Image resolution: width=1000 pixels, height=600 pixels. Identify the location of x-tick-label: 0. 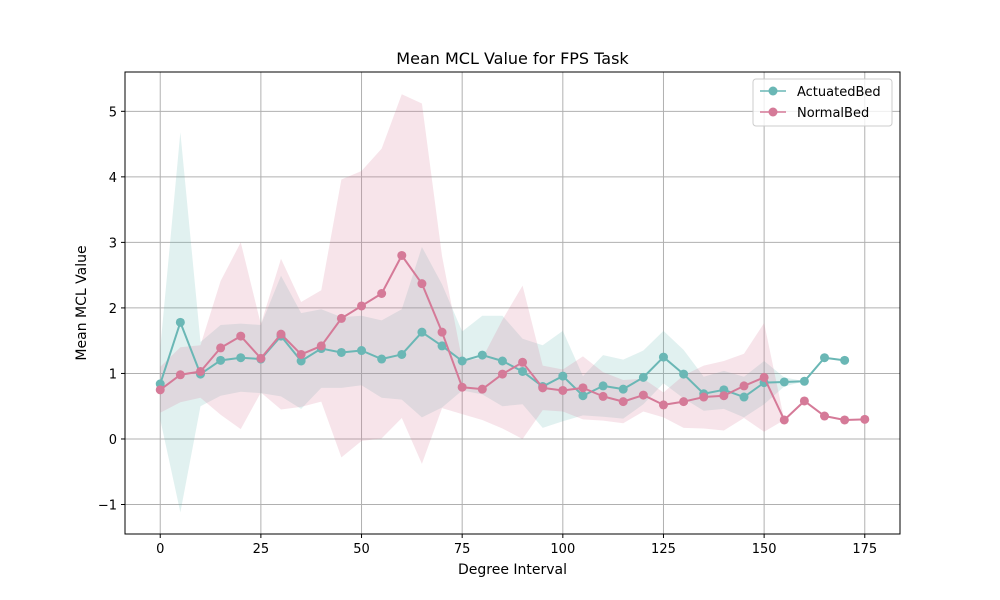
(160, 549).